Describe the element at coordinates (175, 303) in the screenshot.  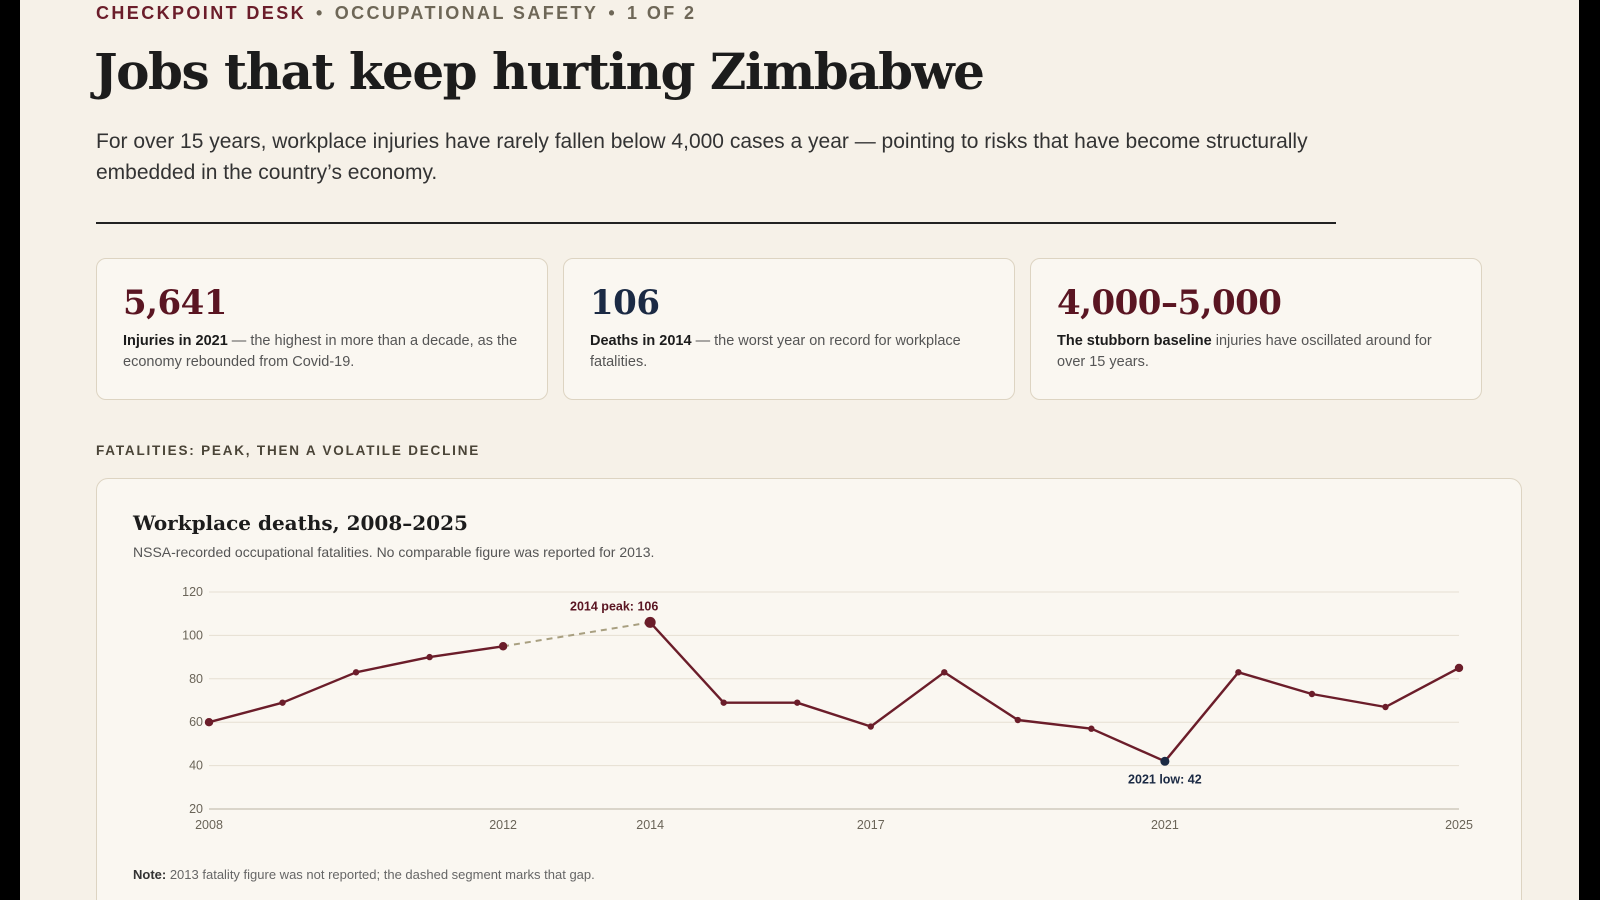
I see `stat-value: 5,641` at that location.